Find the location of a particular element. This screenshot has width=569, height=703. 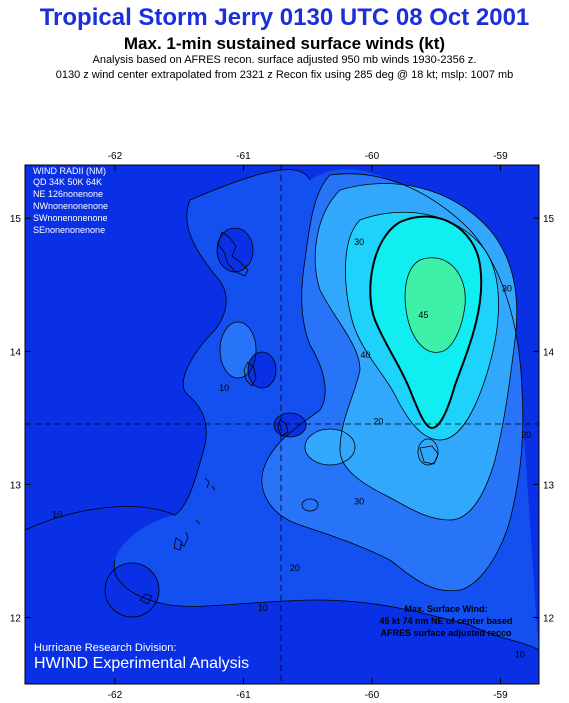

barbados-coast is located at coordinates (429, 455).